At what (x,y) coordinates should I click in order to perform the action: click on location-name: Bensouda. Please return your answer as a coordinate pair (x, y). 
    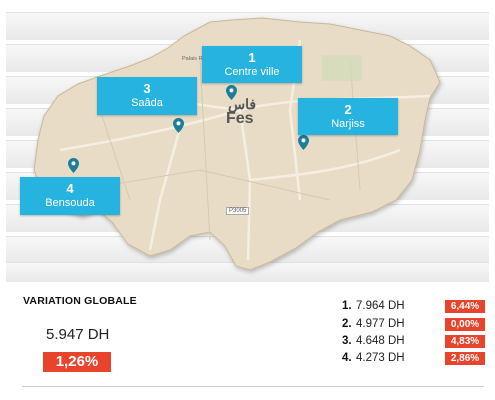
    Looking at the image, I should click on (70, 203).